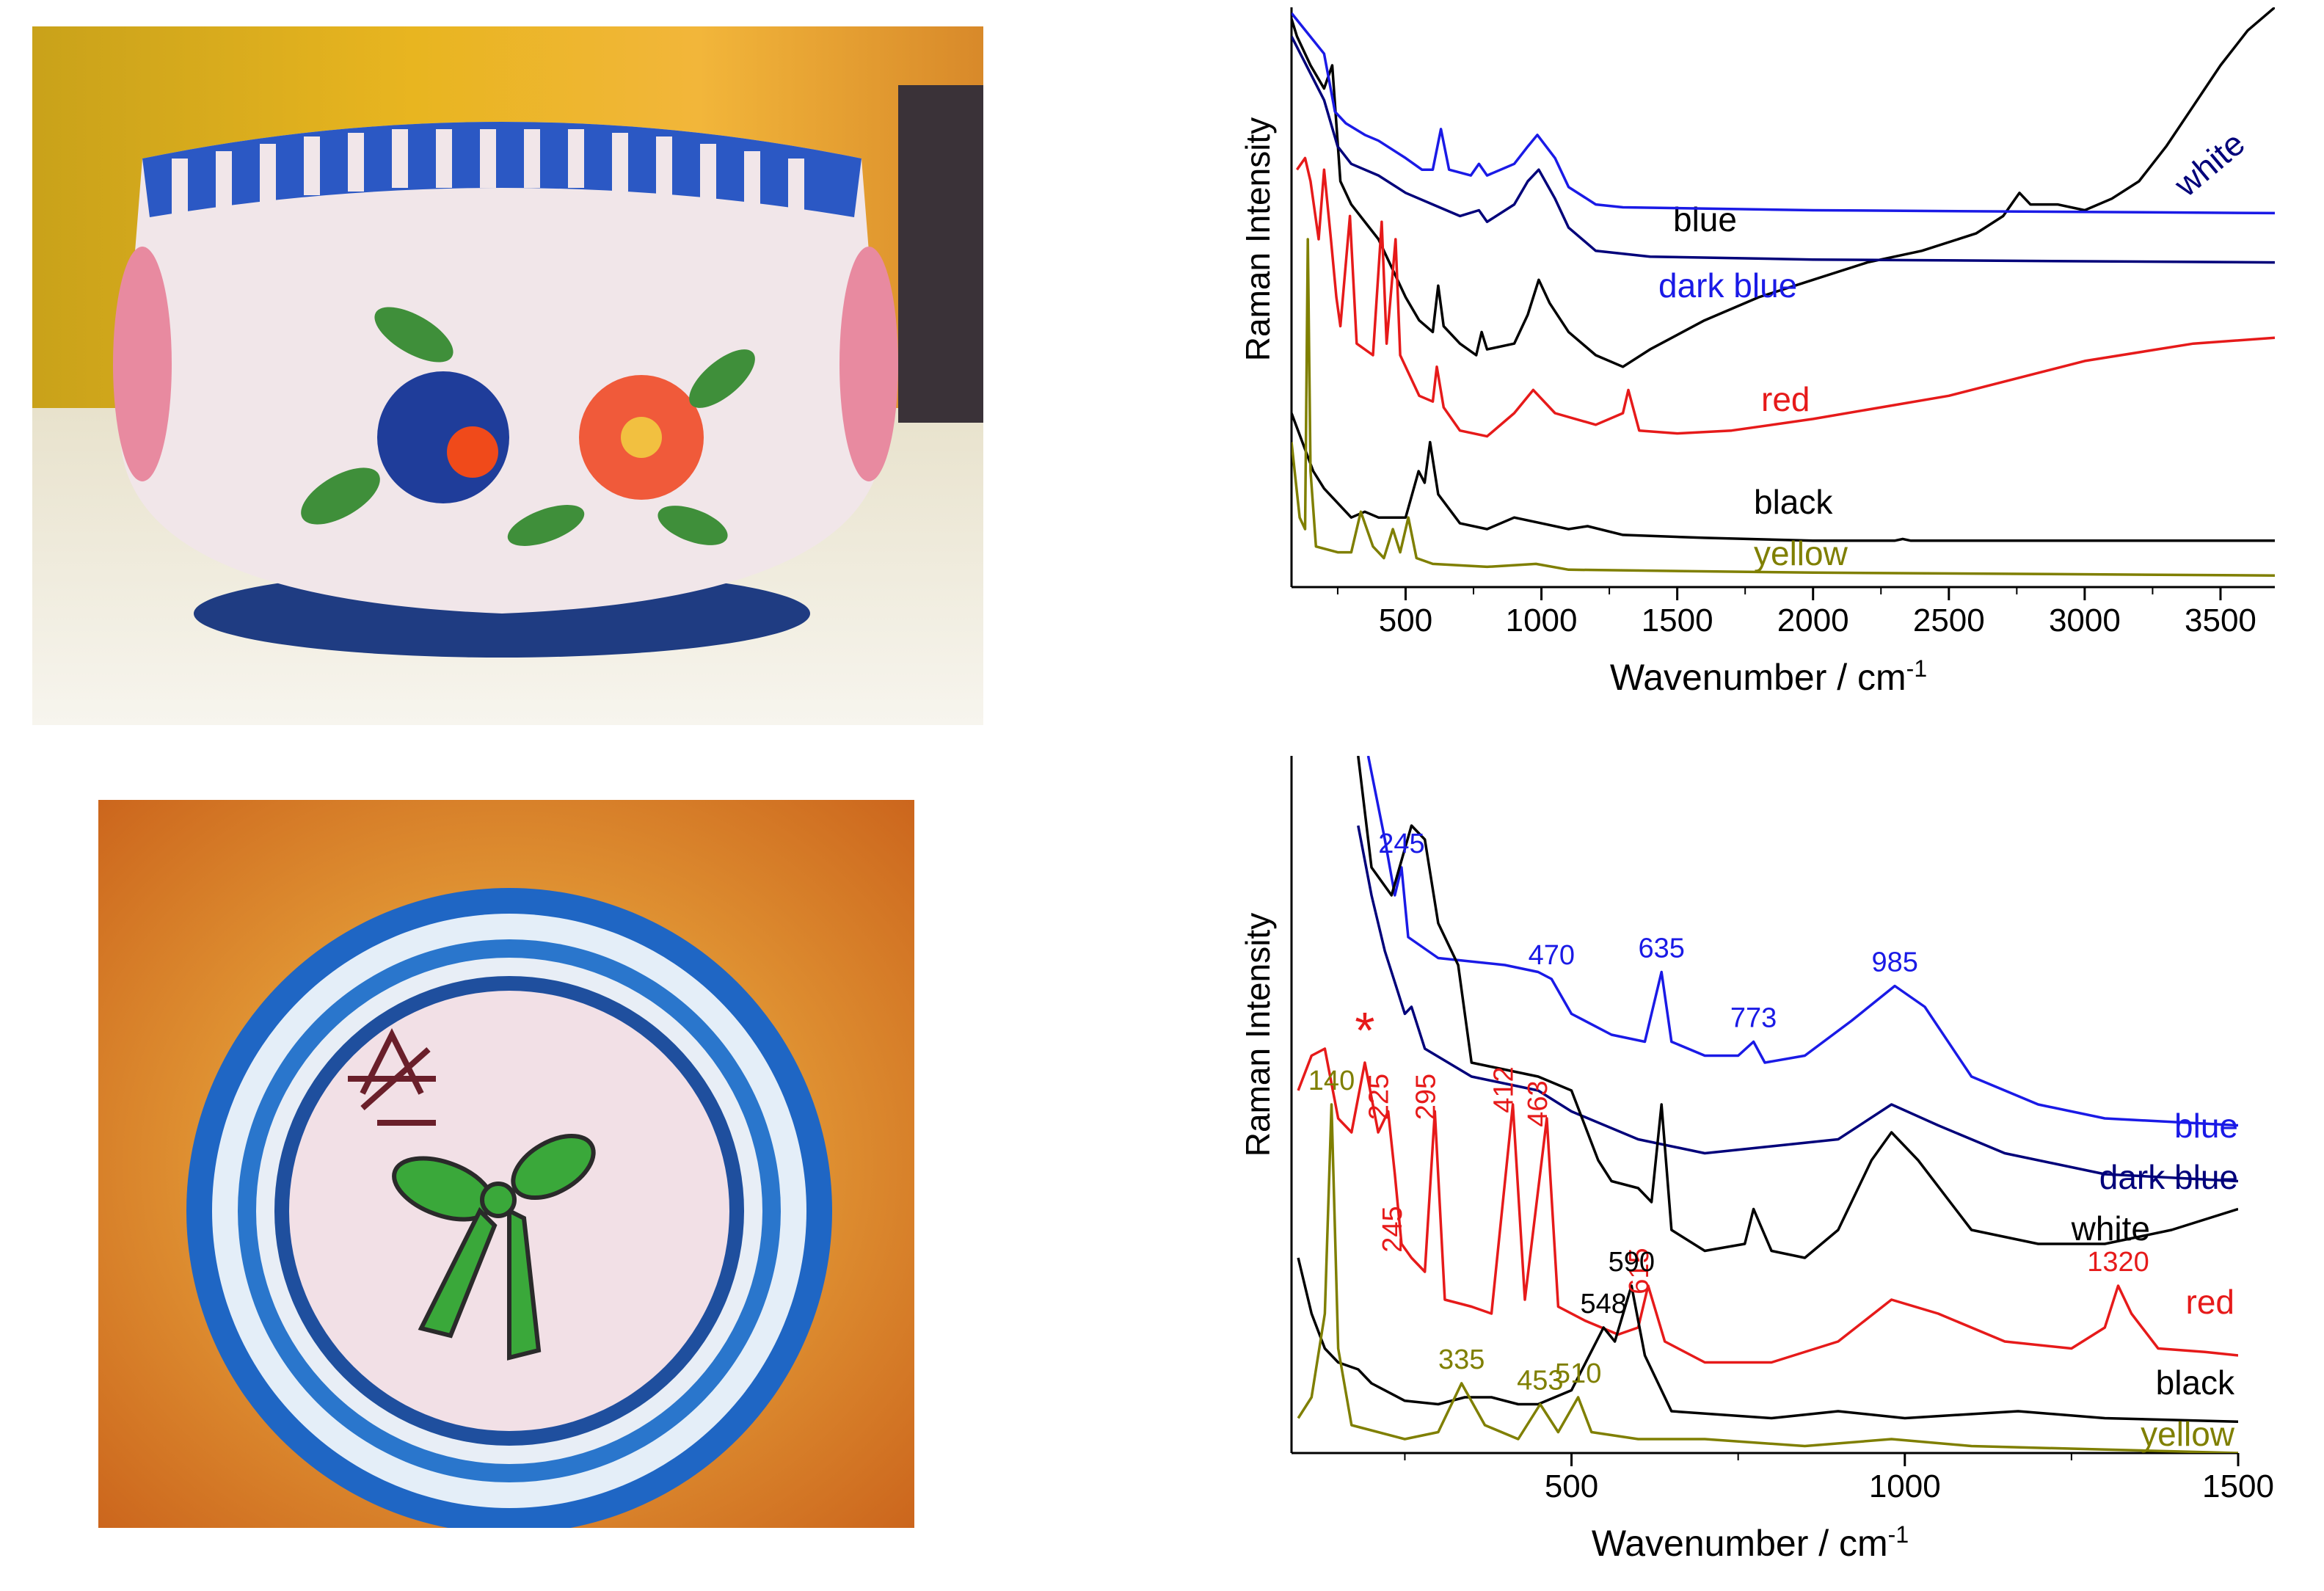 The image size is (2324, 1591). What do you see at coordinates (1603, 1304) in the screenshot?
I see `peak-annotation: 548` at bounding box center [1603, 1304].